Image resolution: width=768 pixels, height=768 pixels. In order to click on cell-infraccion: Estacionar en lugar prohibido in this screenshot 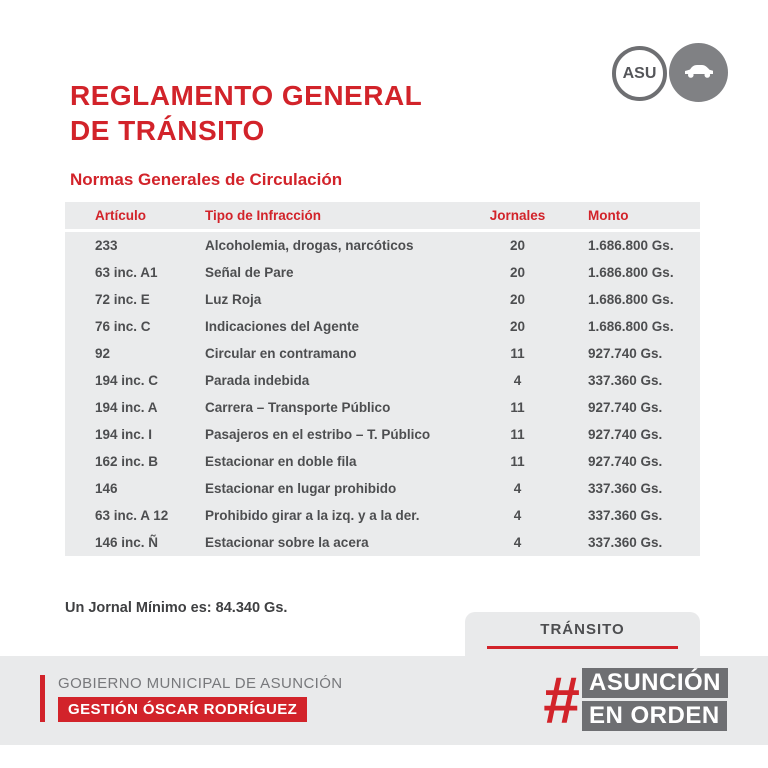, I will do `click(301, 488)`.